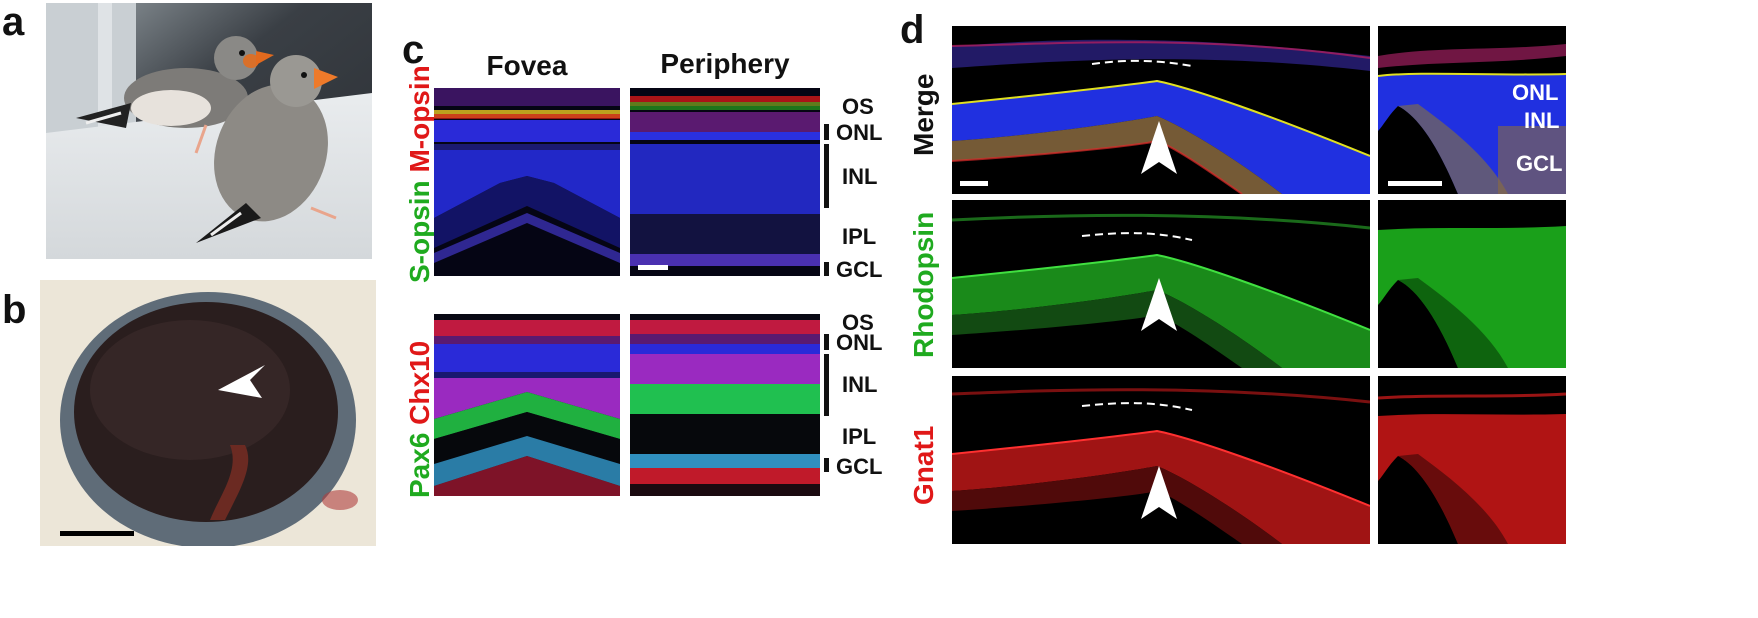  What do you see at coordinates (208, 413) in the screenshot?
I see `dissected-eye-photo` at bounding box center [208, 413].